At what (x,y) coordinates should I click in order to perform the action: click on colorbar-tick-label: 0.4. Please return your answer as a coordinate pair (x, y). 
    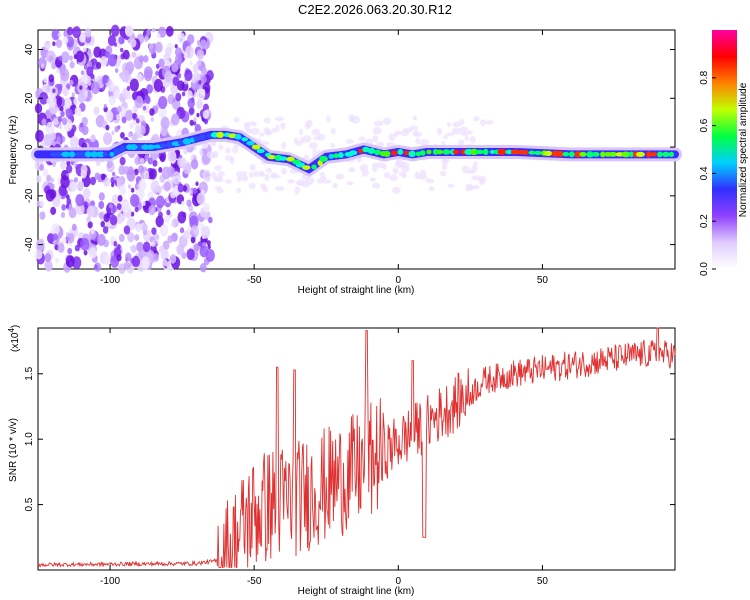
    Looking at the image, I should click on (704, 173).